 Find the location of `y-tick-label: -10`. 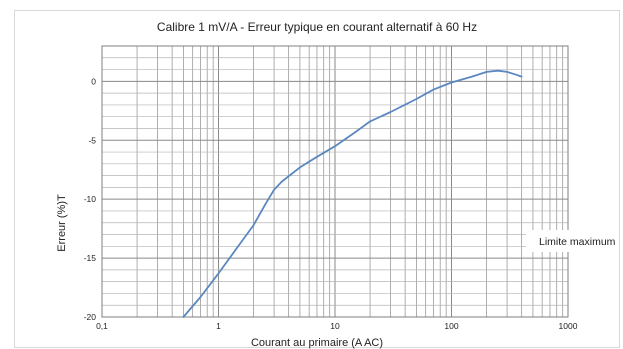

y-tick-label: -10 is located at coordinates (90, 199).